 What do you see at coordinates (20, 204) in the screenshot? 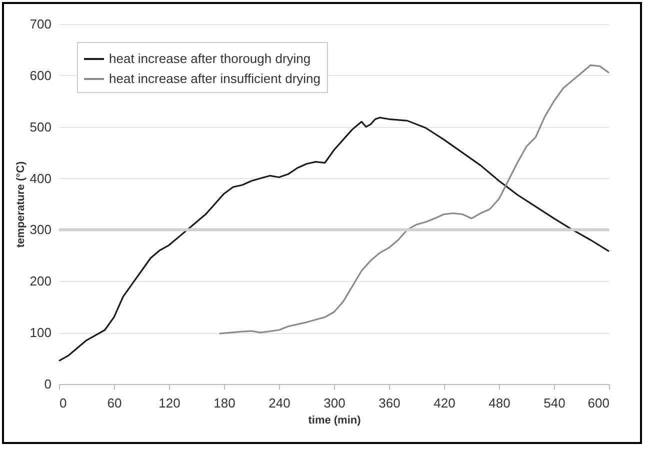
I see `y-axis-title: temperature (°C)` at bounding box center [20, 204].